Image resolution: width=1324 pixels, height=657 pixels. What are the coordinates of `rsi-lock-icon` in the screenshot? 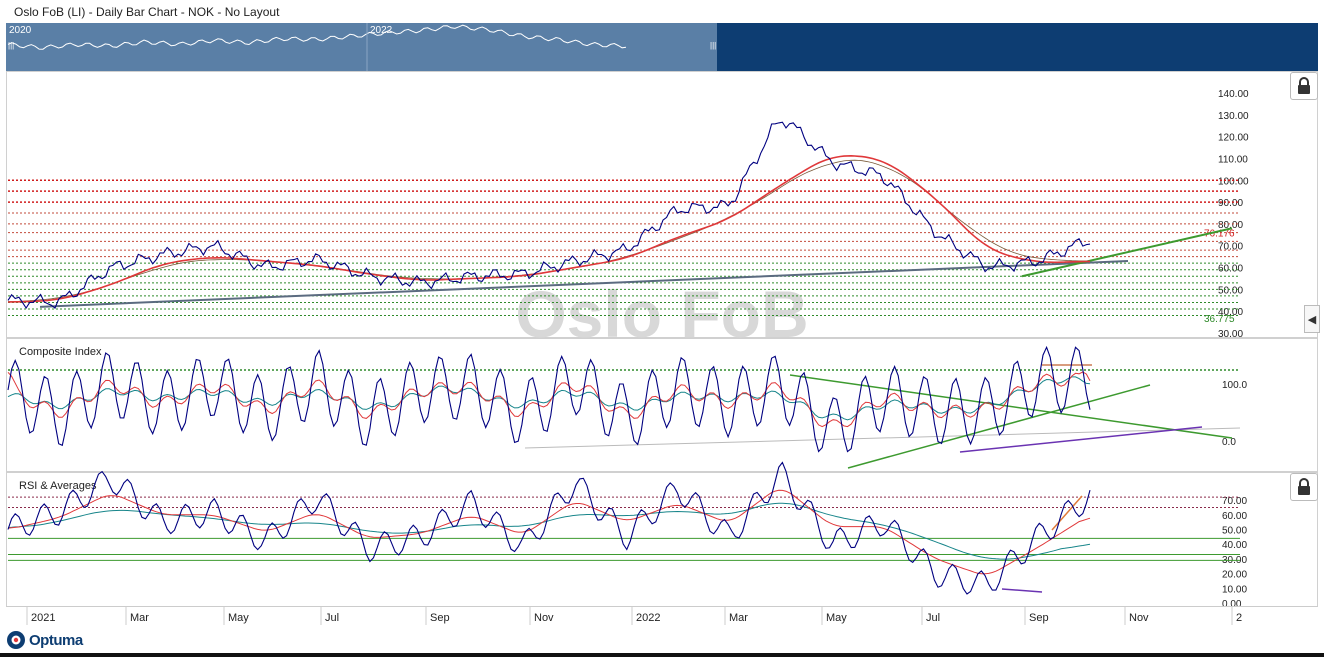 It's located at (1304, 487).